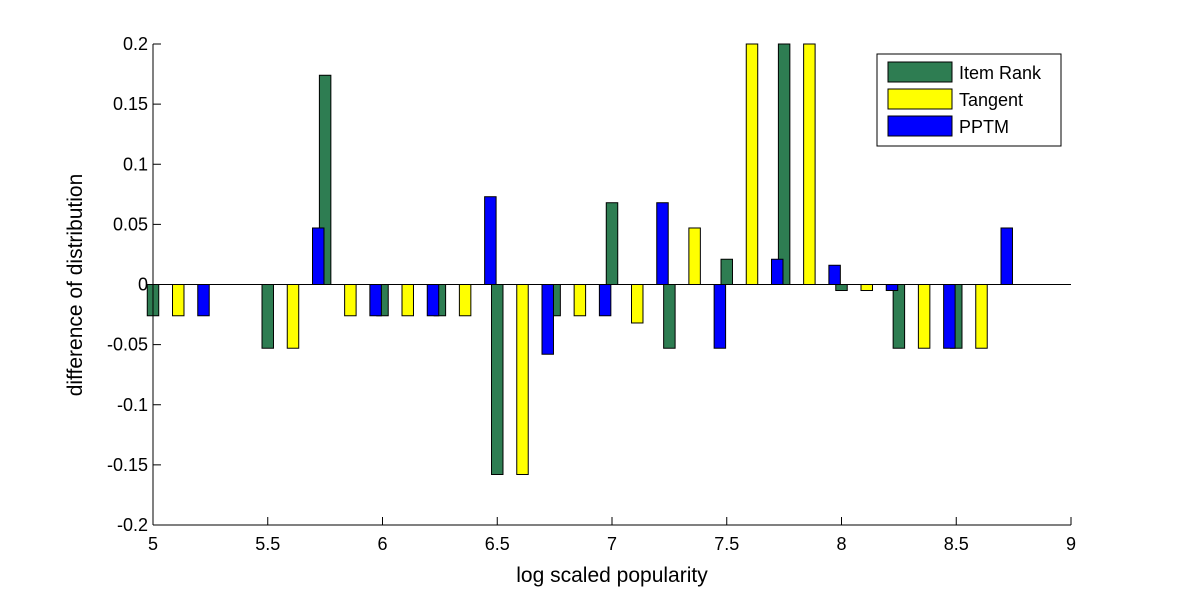 Image resolution: width=1183 pixels, height=596 pixels. I want to click on y-axis-label: difference of distribution, so click(75, 285).